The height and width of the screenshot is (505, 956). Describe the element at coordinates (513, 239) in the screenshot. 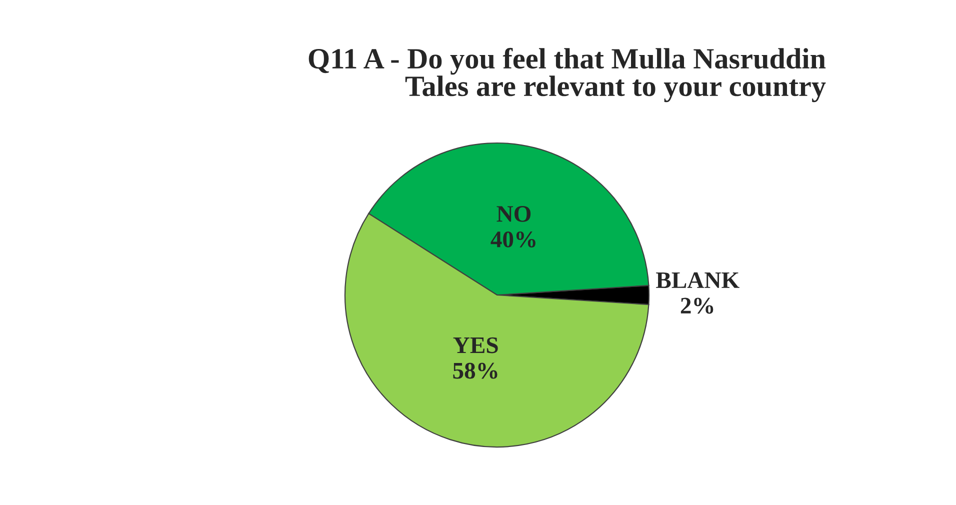

I see `data-label: 40%` at that location.